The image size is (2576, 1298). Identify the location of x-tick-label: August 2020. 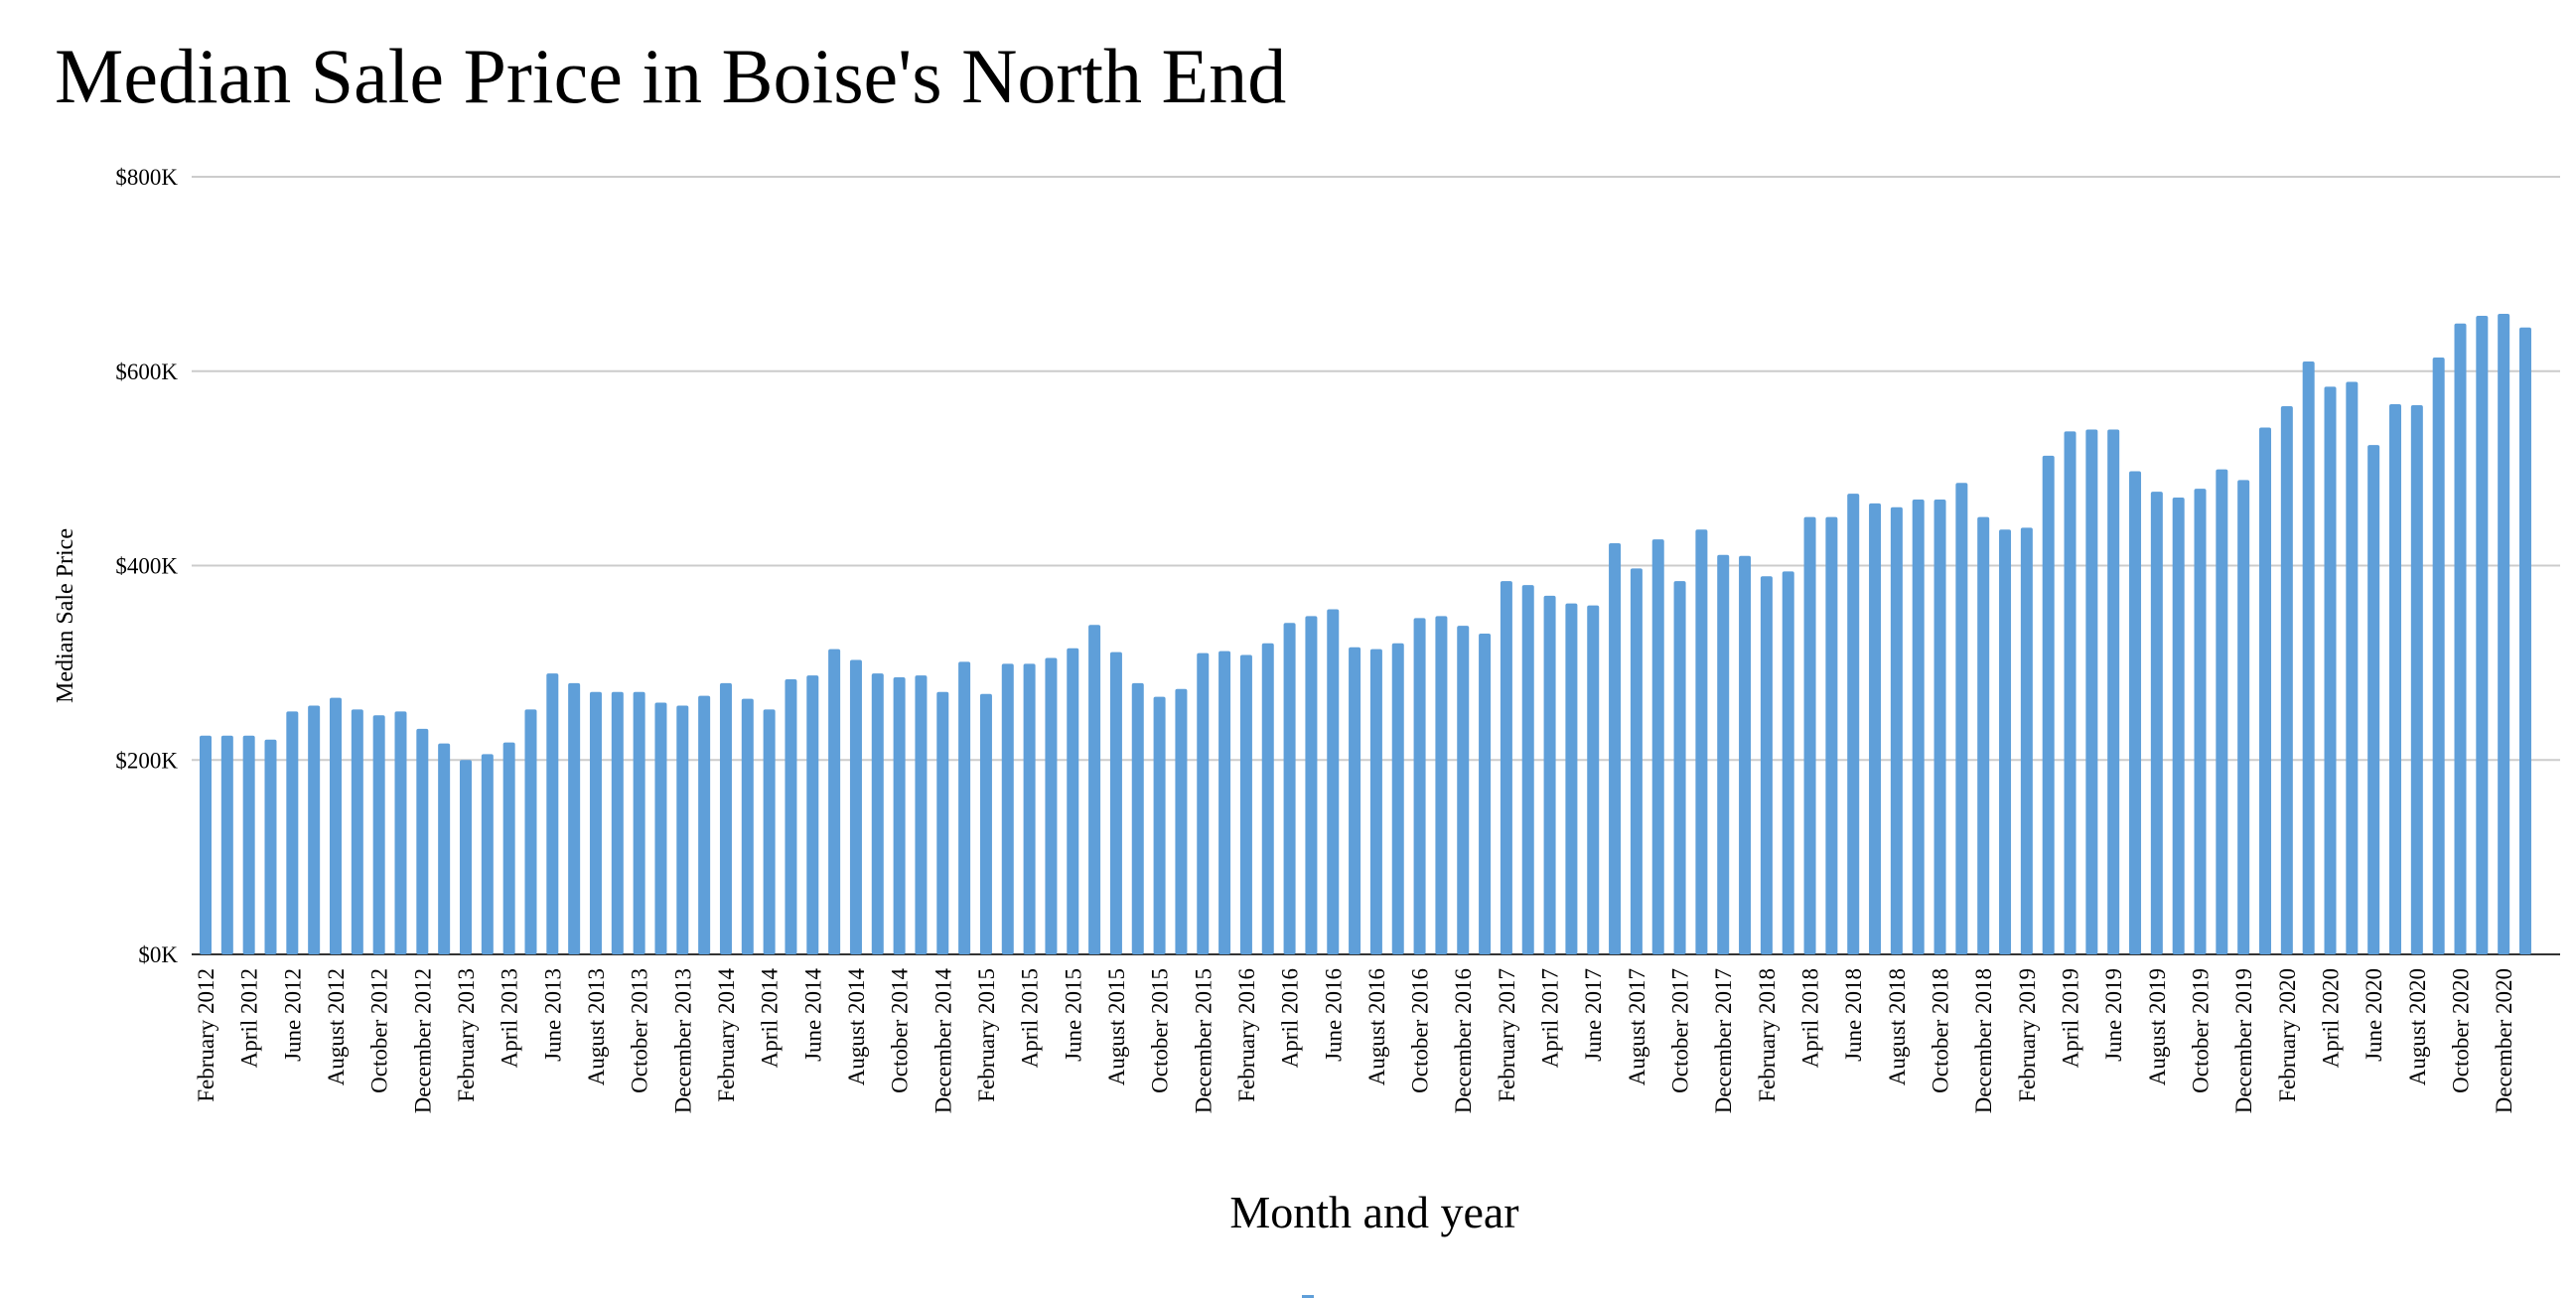
(2417, 1026).